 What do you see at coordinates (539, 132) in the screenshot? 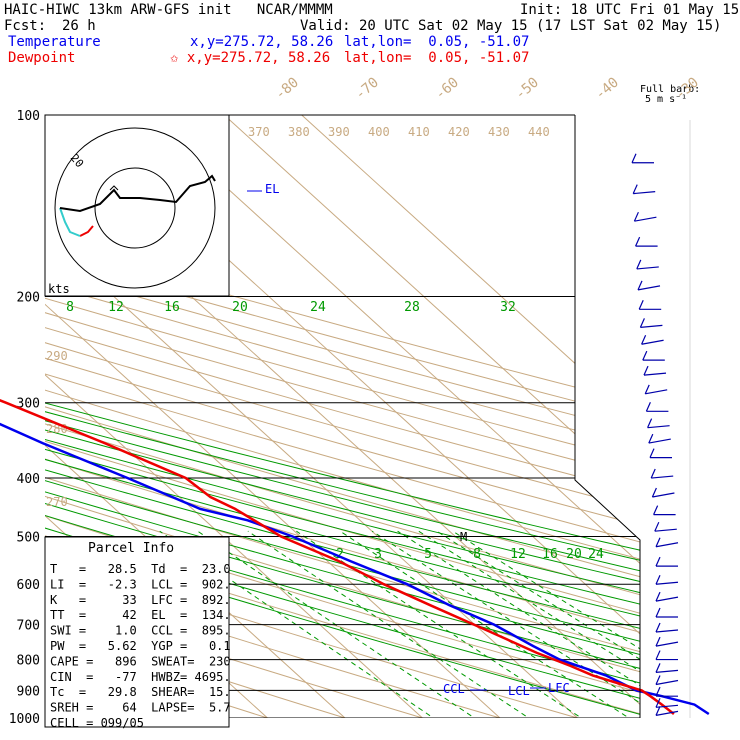
I see `theta-label: 440` at bounding box center [539, 132].